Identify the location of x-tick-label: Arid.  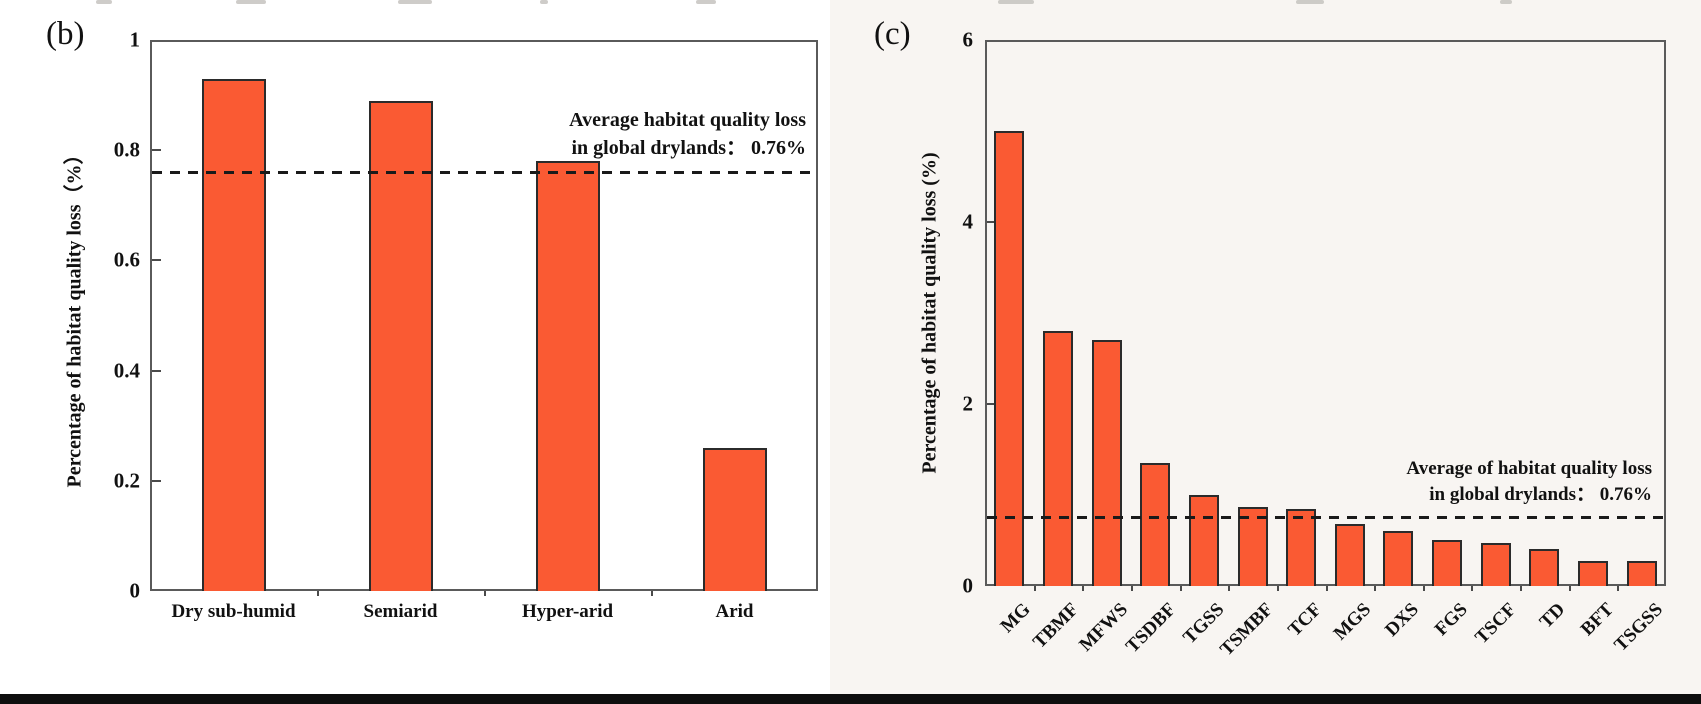
(734, 611).